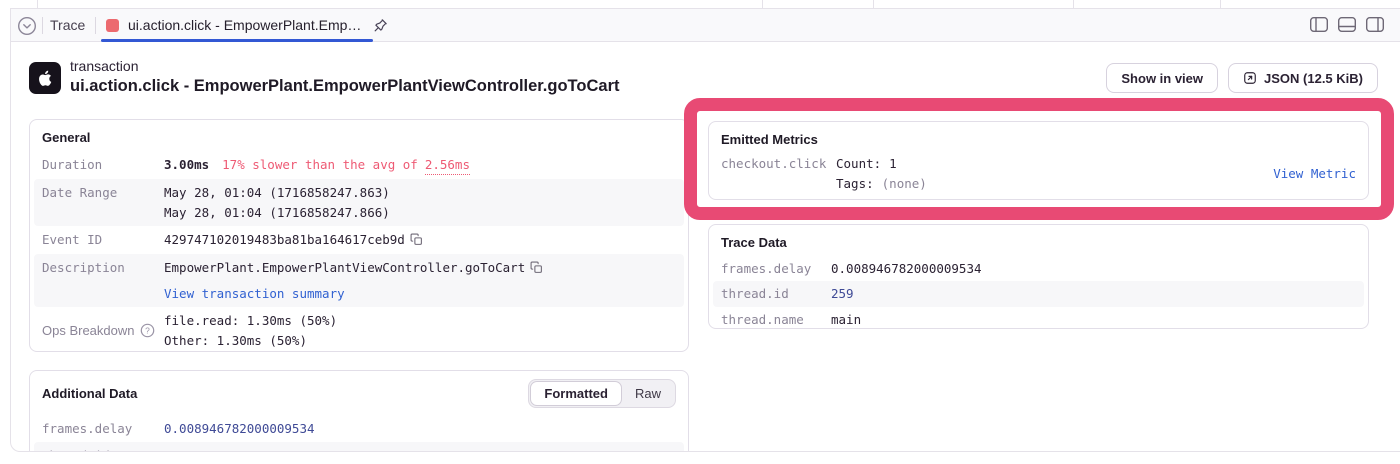  I want to click on table-row: thread.name main, so click(1038, 319).